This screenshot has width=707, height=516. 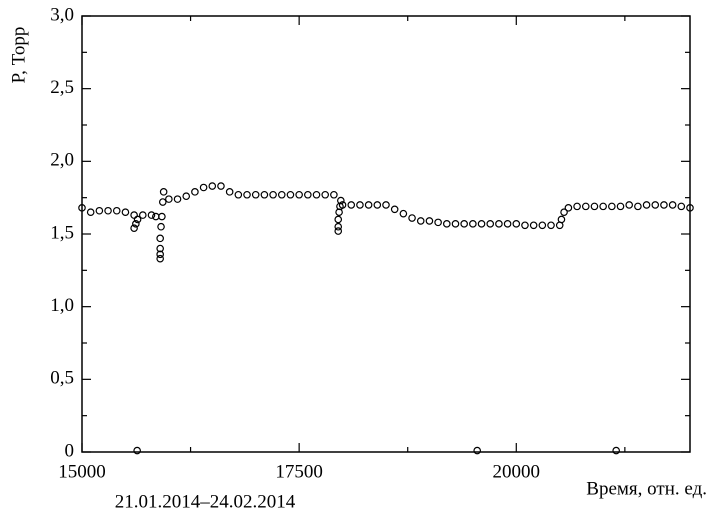 I want to click on y-tick-label: 3,0, so click(x=62, y=14).